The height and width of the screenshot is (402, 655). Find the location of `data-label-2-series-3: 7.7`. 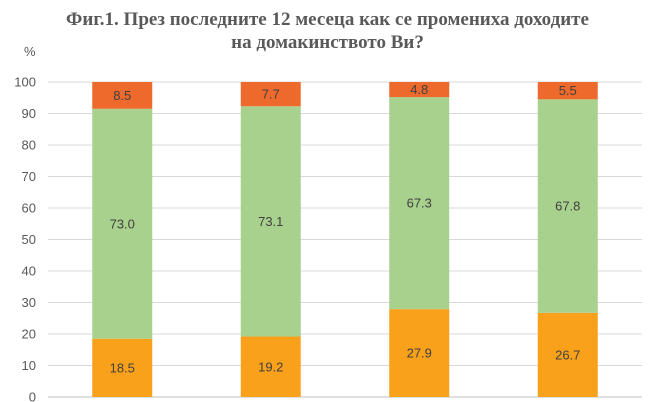

data-label-2-series-3: 7.7 is located at coordinates (271, 94).